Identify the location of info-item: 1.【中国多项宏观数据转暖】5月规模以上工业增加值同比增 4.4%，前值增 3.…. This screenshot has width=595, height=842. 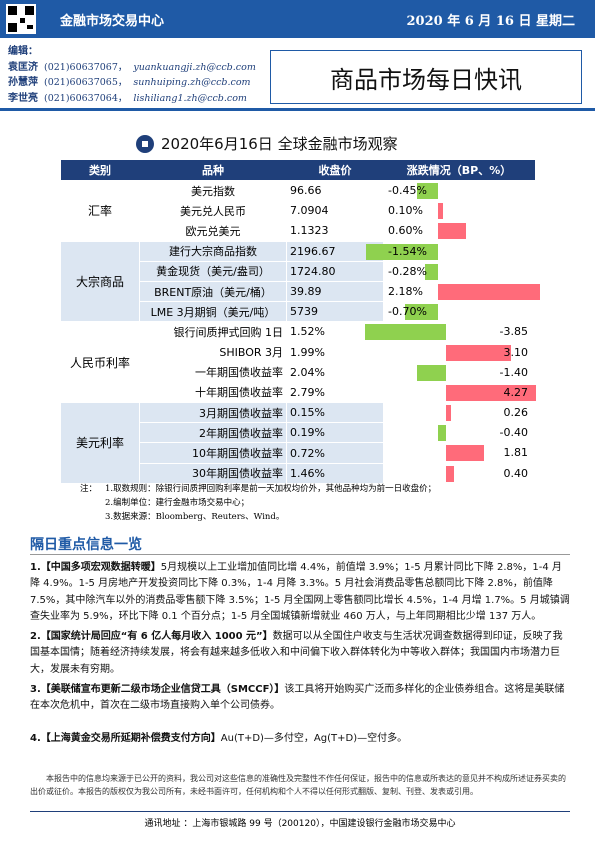
(300, 592).